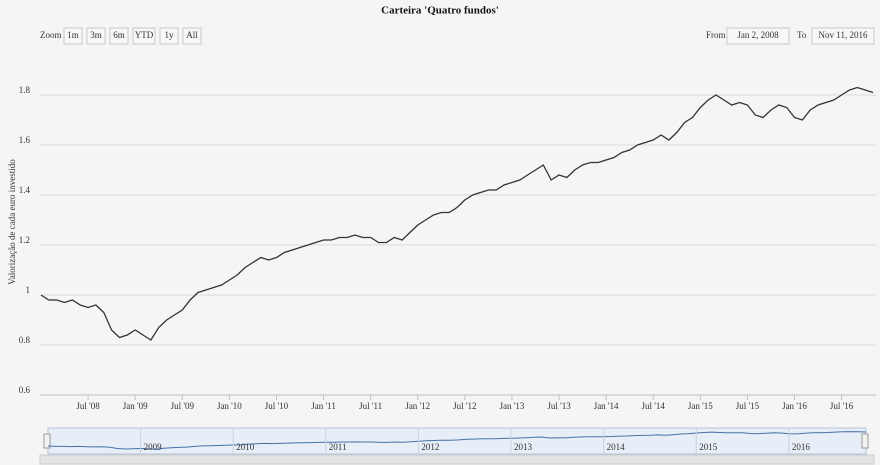  I want to click on scrollbar, so click(457, 459).